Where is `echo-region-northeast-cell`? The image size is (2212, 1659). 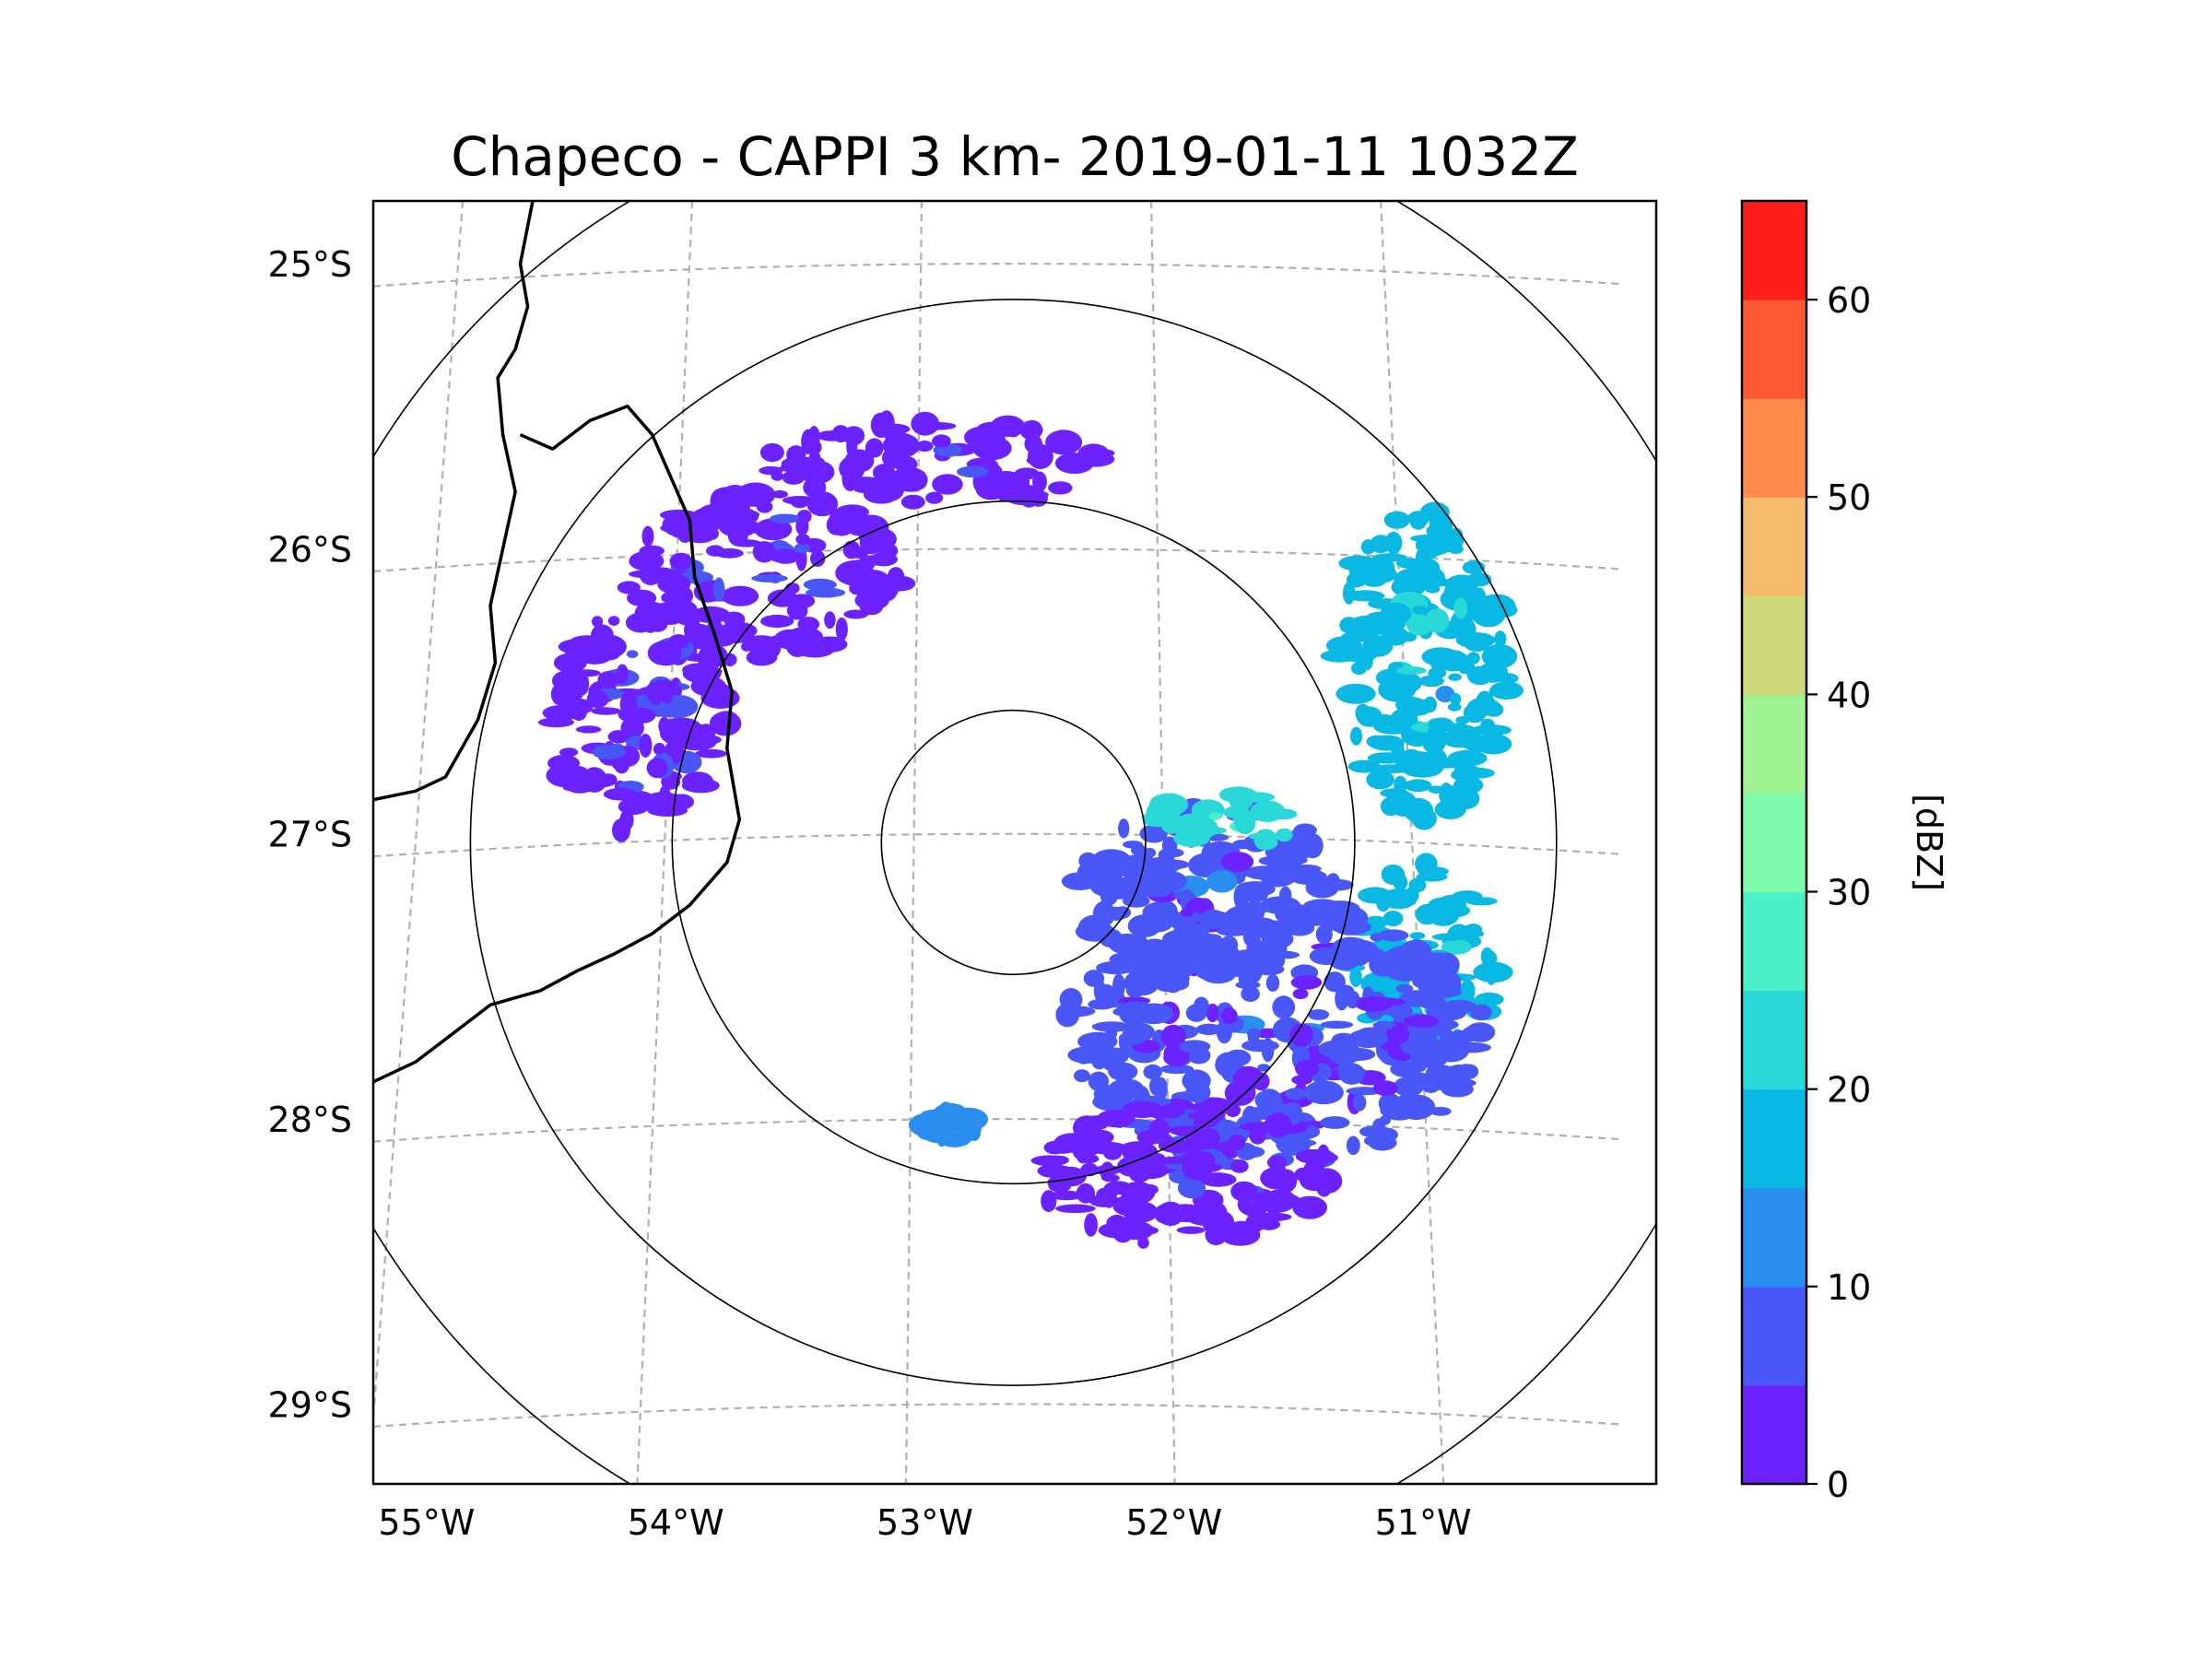 echo-region-northeast-cell is located at coordinates (1422, 665).